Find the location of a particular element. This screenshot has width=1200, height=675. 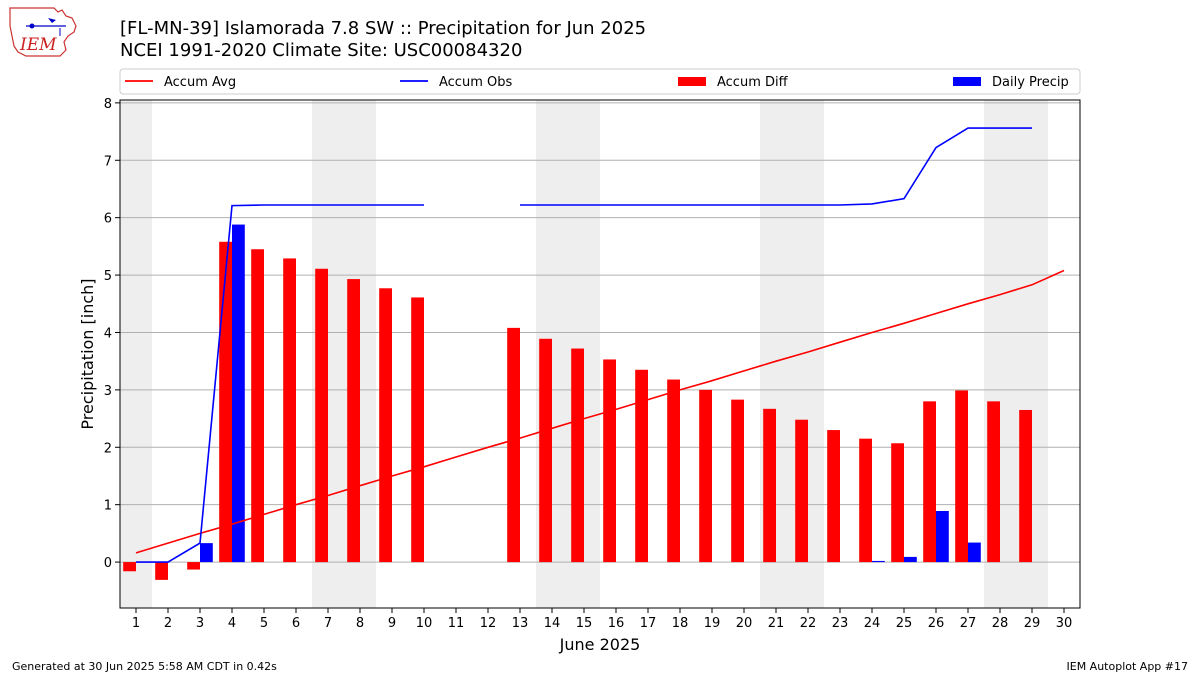

x-tick-label: 13 is located at coordinates (520, 623).